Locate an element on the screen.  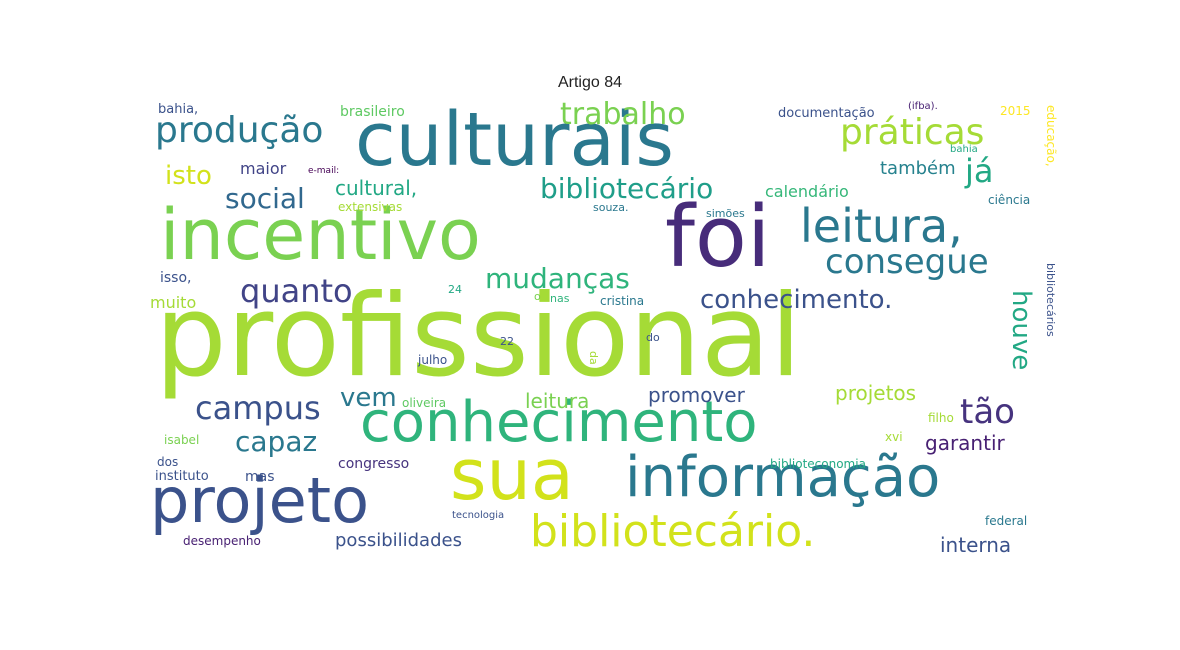
cloud-word: cultural, is located at coordinates (376, 188).